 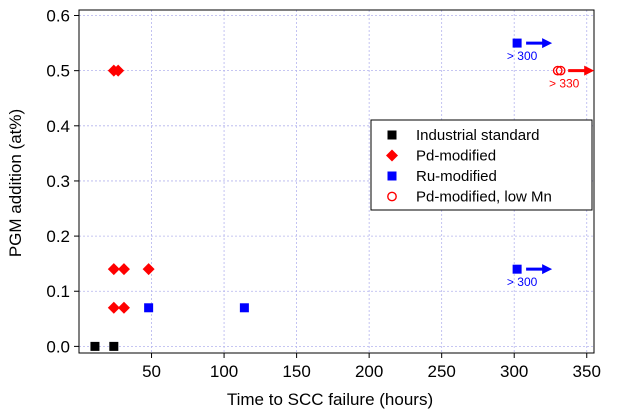 What do you see at coordinates (484, 197) in the screenshot?
I see `legend-label: Pd-modified, low Mn` at bounding box center [484, 197].